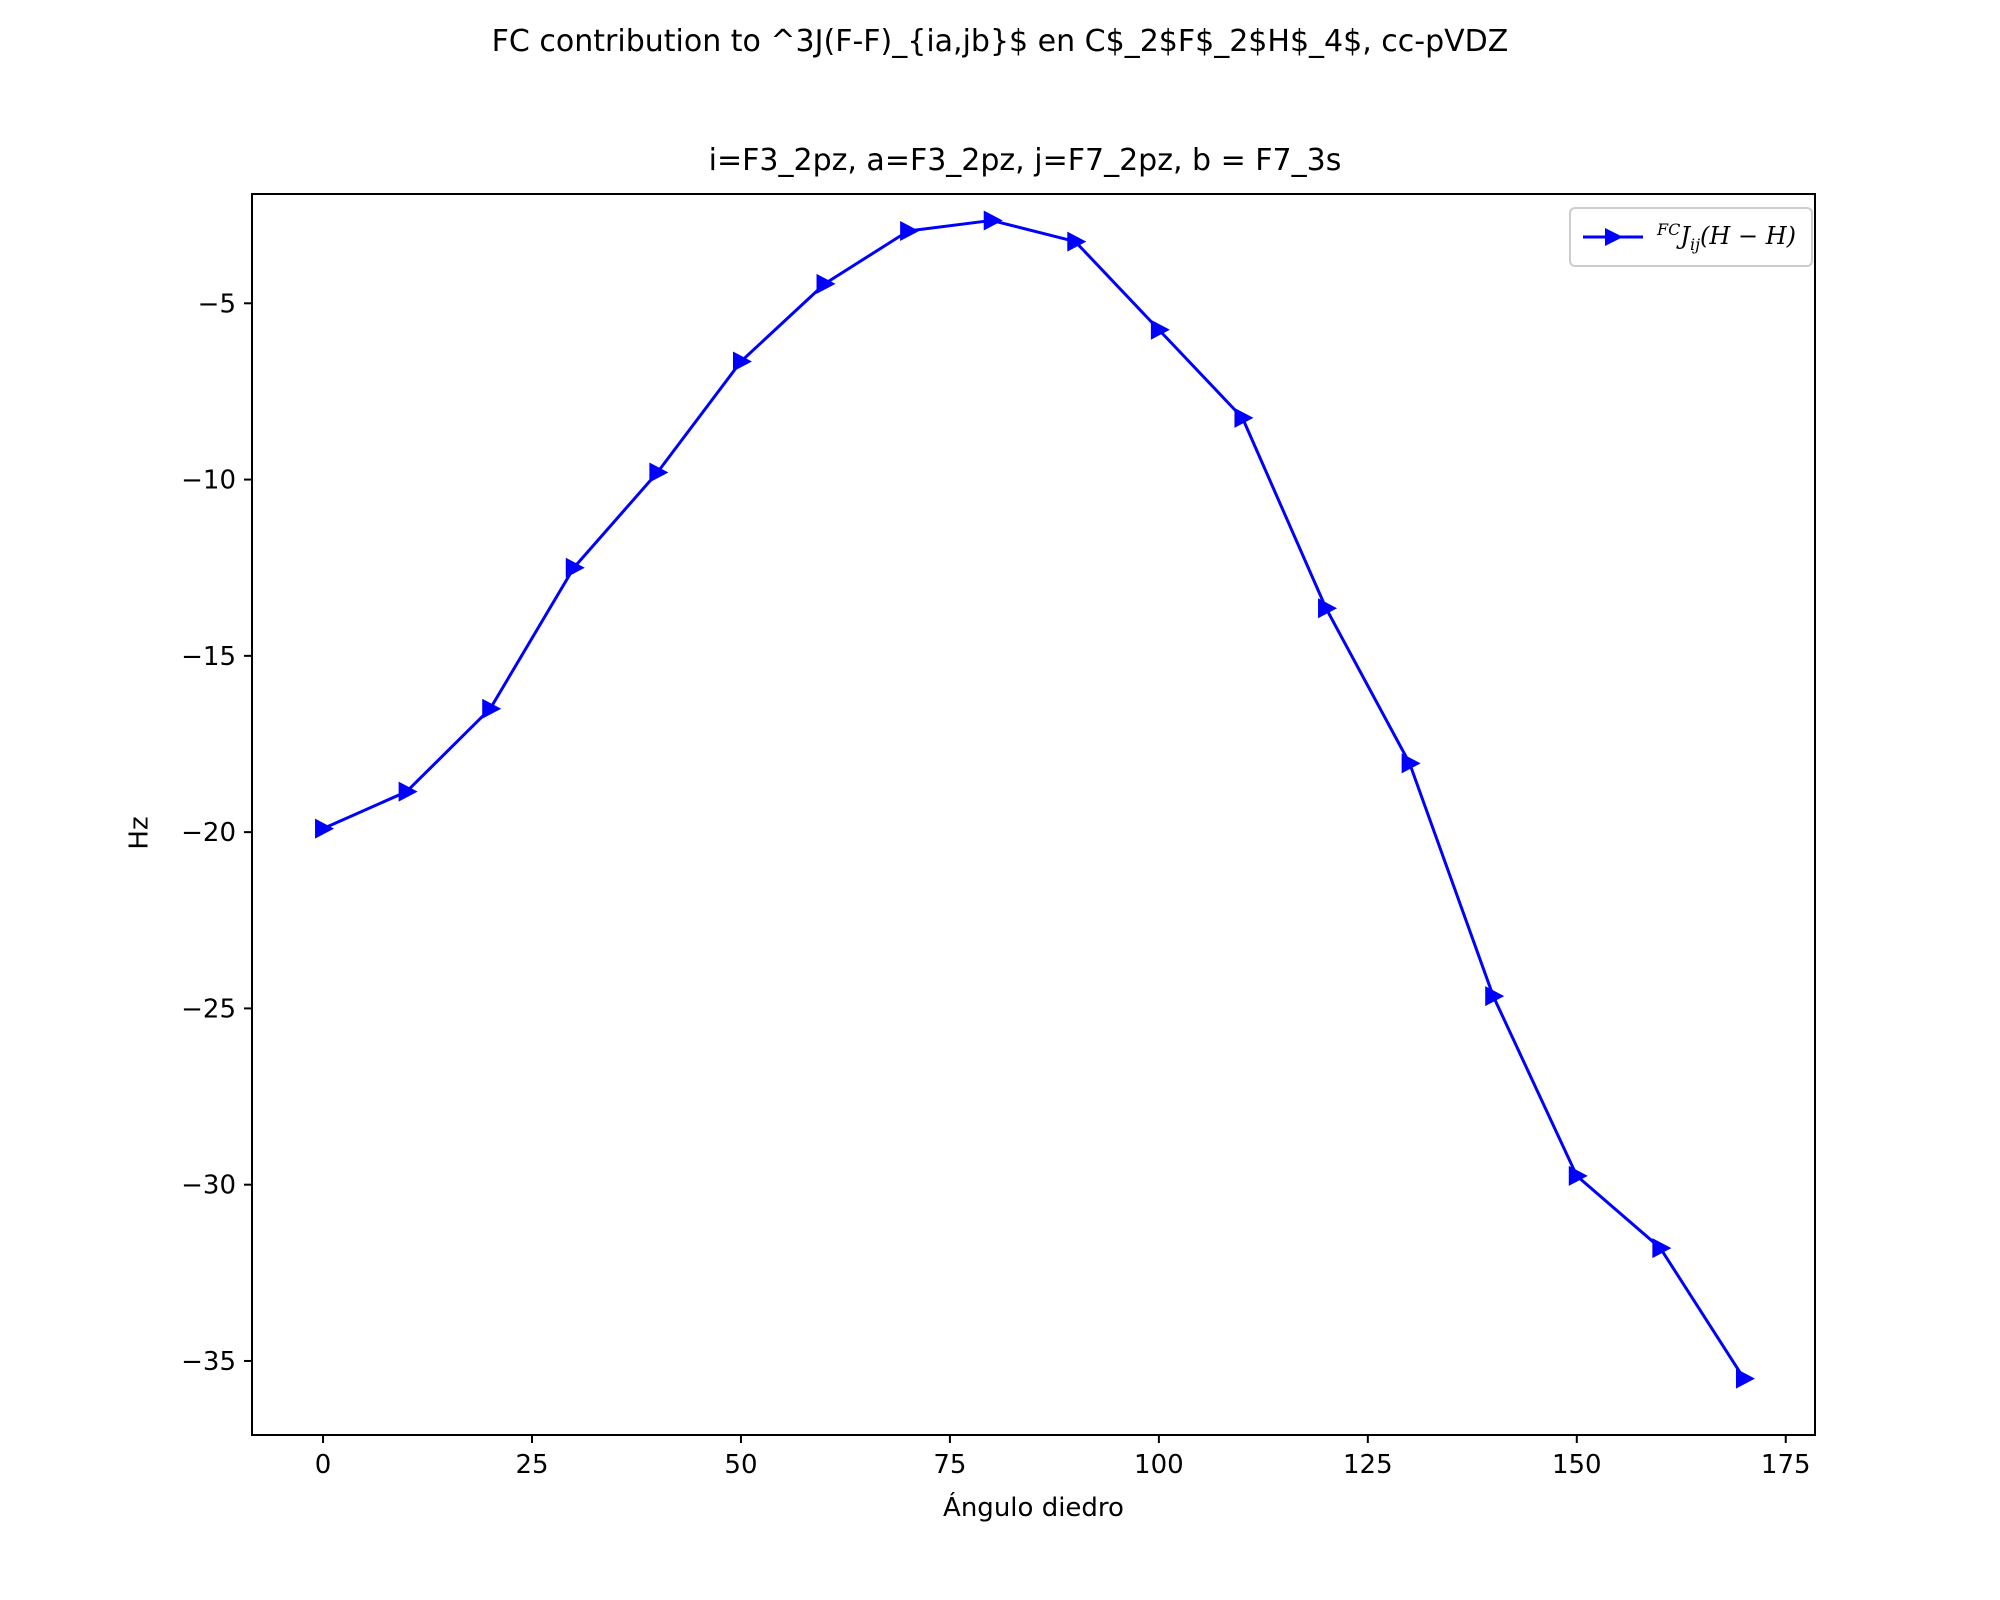 The height and width of the screenshot is (1600, 2000). Describe the element at coordinates (531, 1465) in the screenshot. I see `x-tick-label: 25` at that location.